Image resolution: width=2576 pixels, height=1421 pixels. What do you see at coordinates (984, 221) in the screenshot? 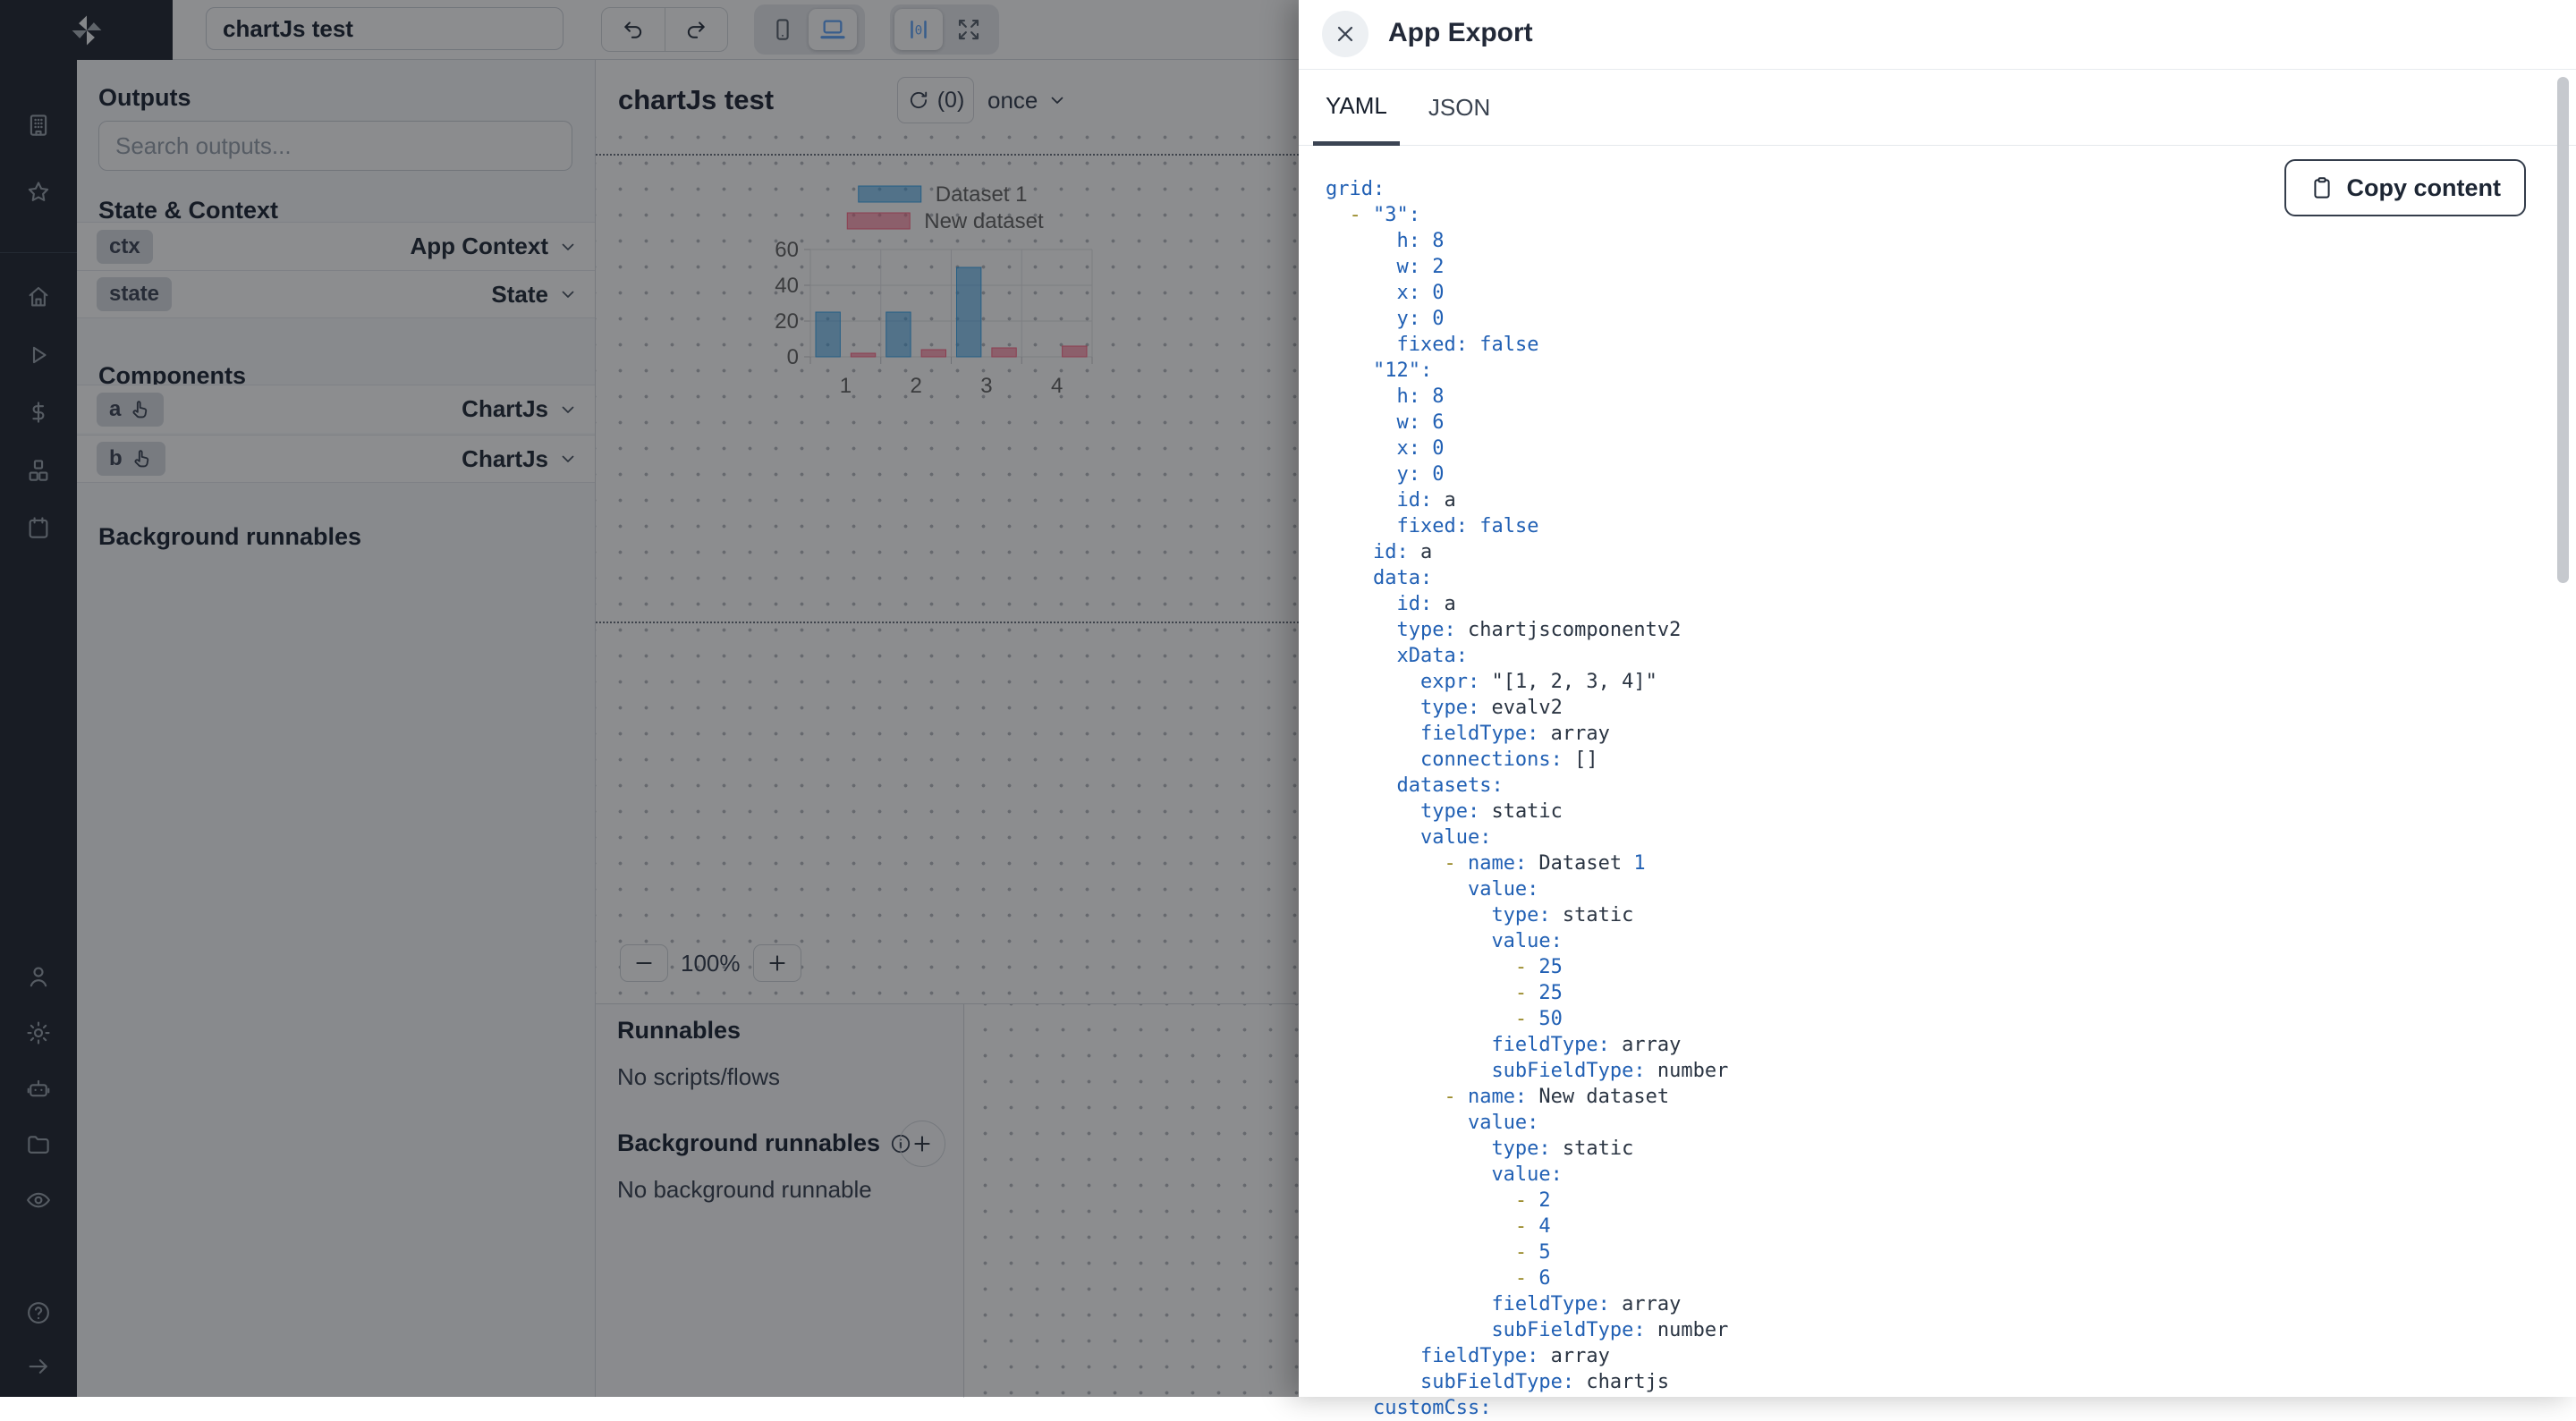
I see `svg-text: New dataset` at bounding box center [984, 221].